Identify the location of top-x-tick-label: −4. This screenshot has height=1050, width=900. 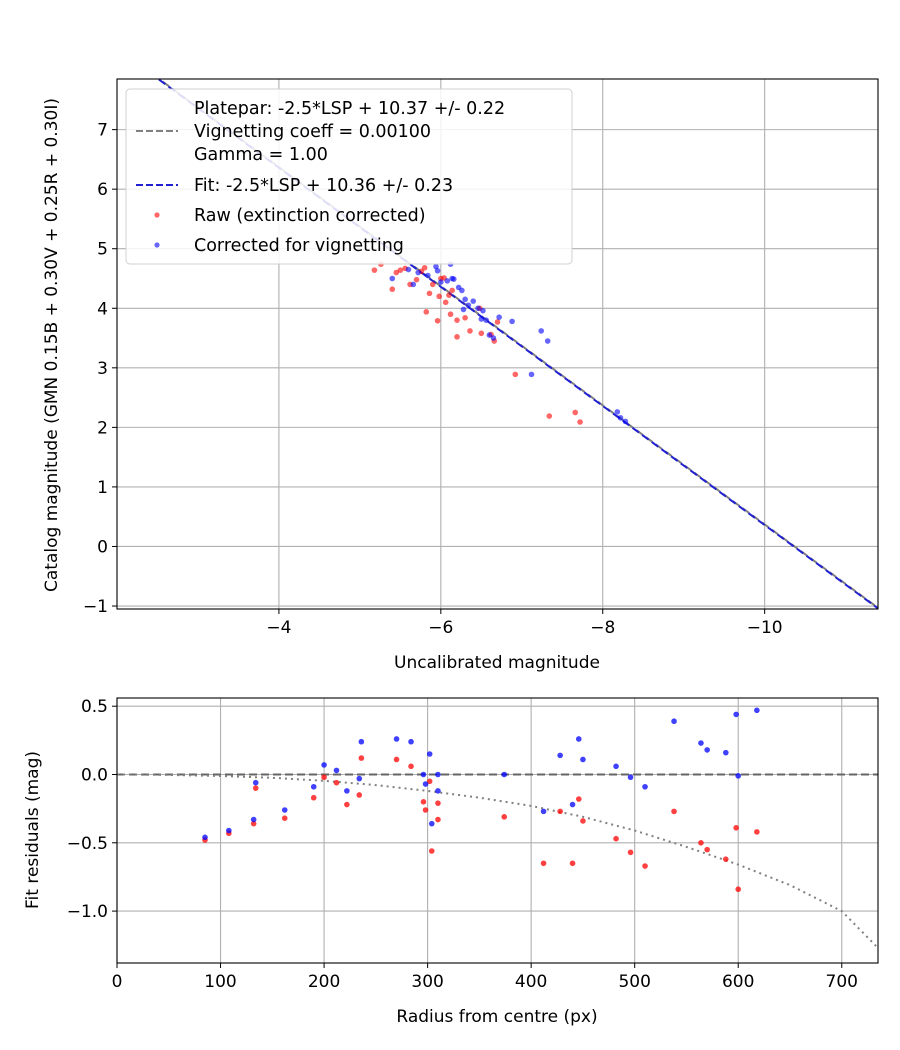
(278, 628).